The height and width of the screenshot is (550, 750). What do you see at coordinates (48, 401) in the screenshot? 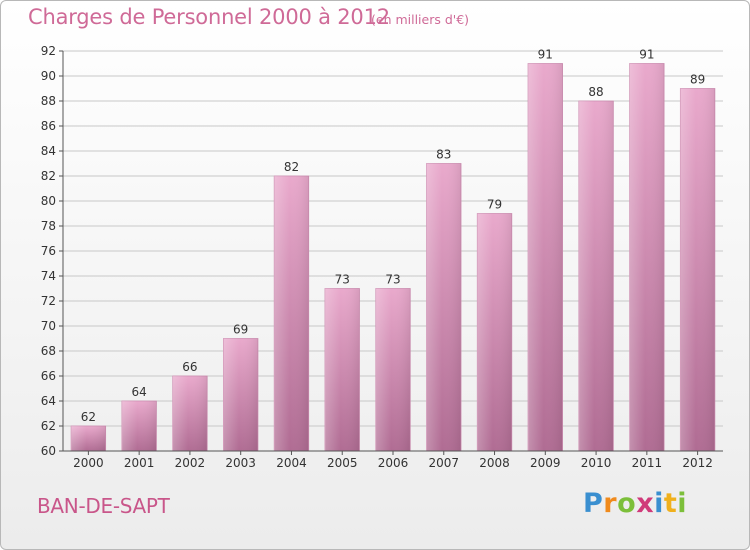
I see `y-tick-label: 64` at bounding box center [48, 401].